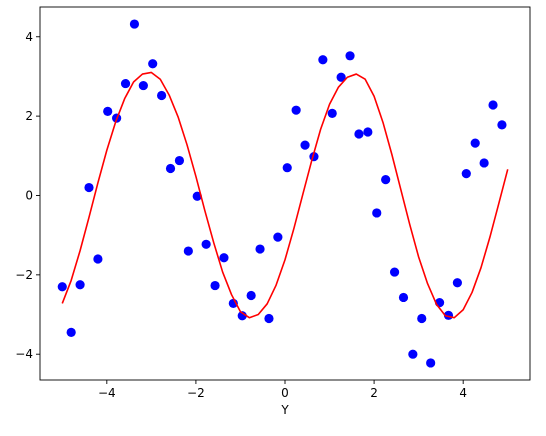 This screenshot has height=436, width=546. Describe the element at coordinates (29, 195) in the screenshot. I see `y-tick-label: 0` at that location.